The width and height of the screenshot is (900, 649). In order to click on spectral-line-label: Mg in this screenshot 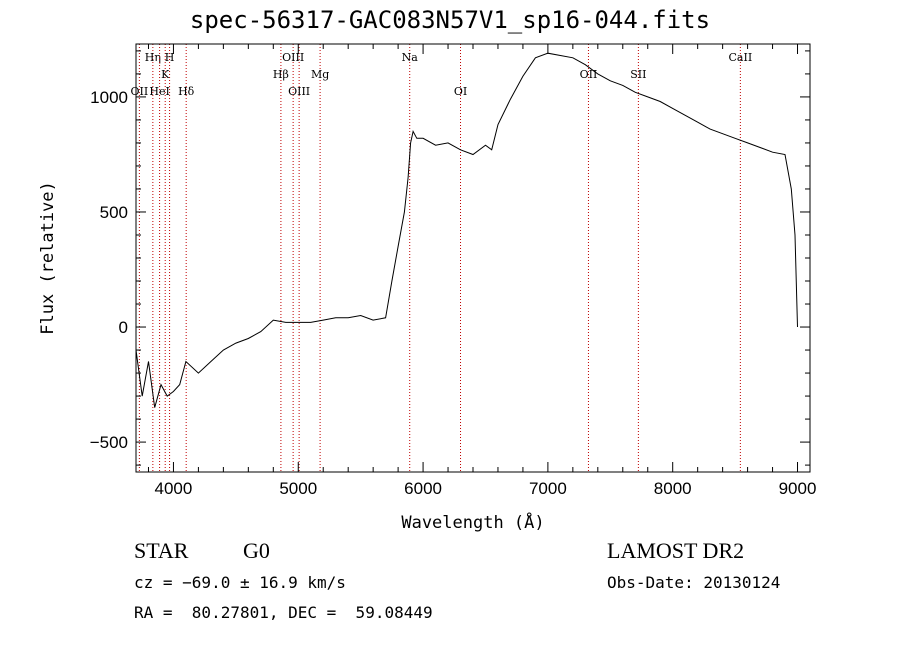, I will do `click(320, 74)`.